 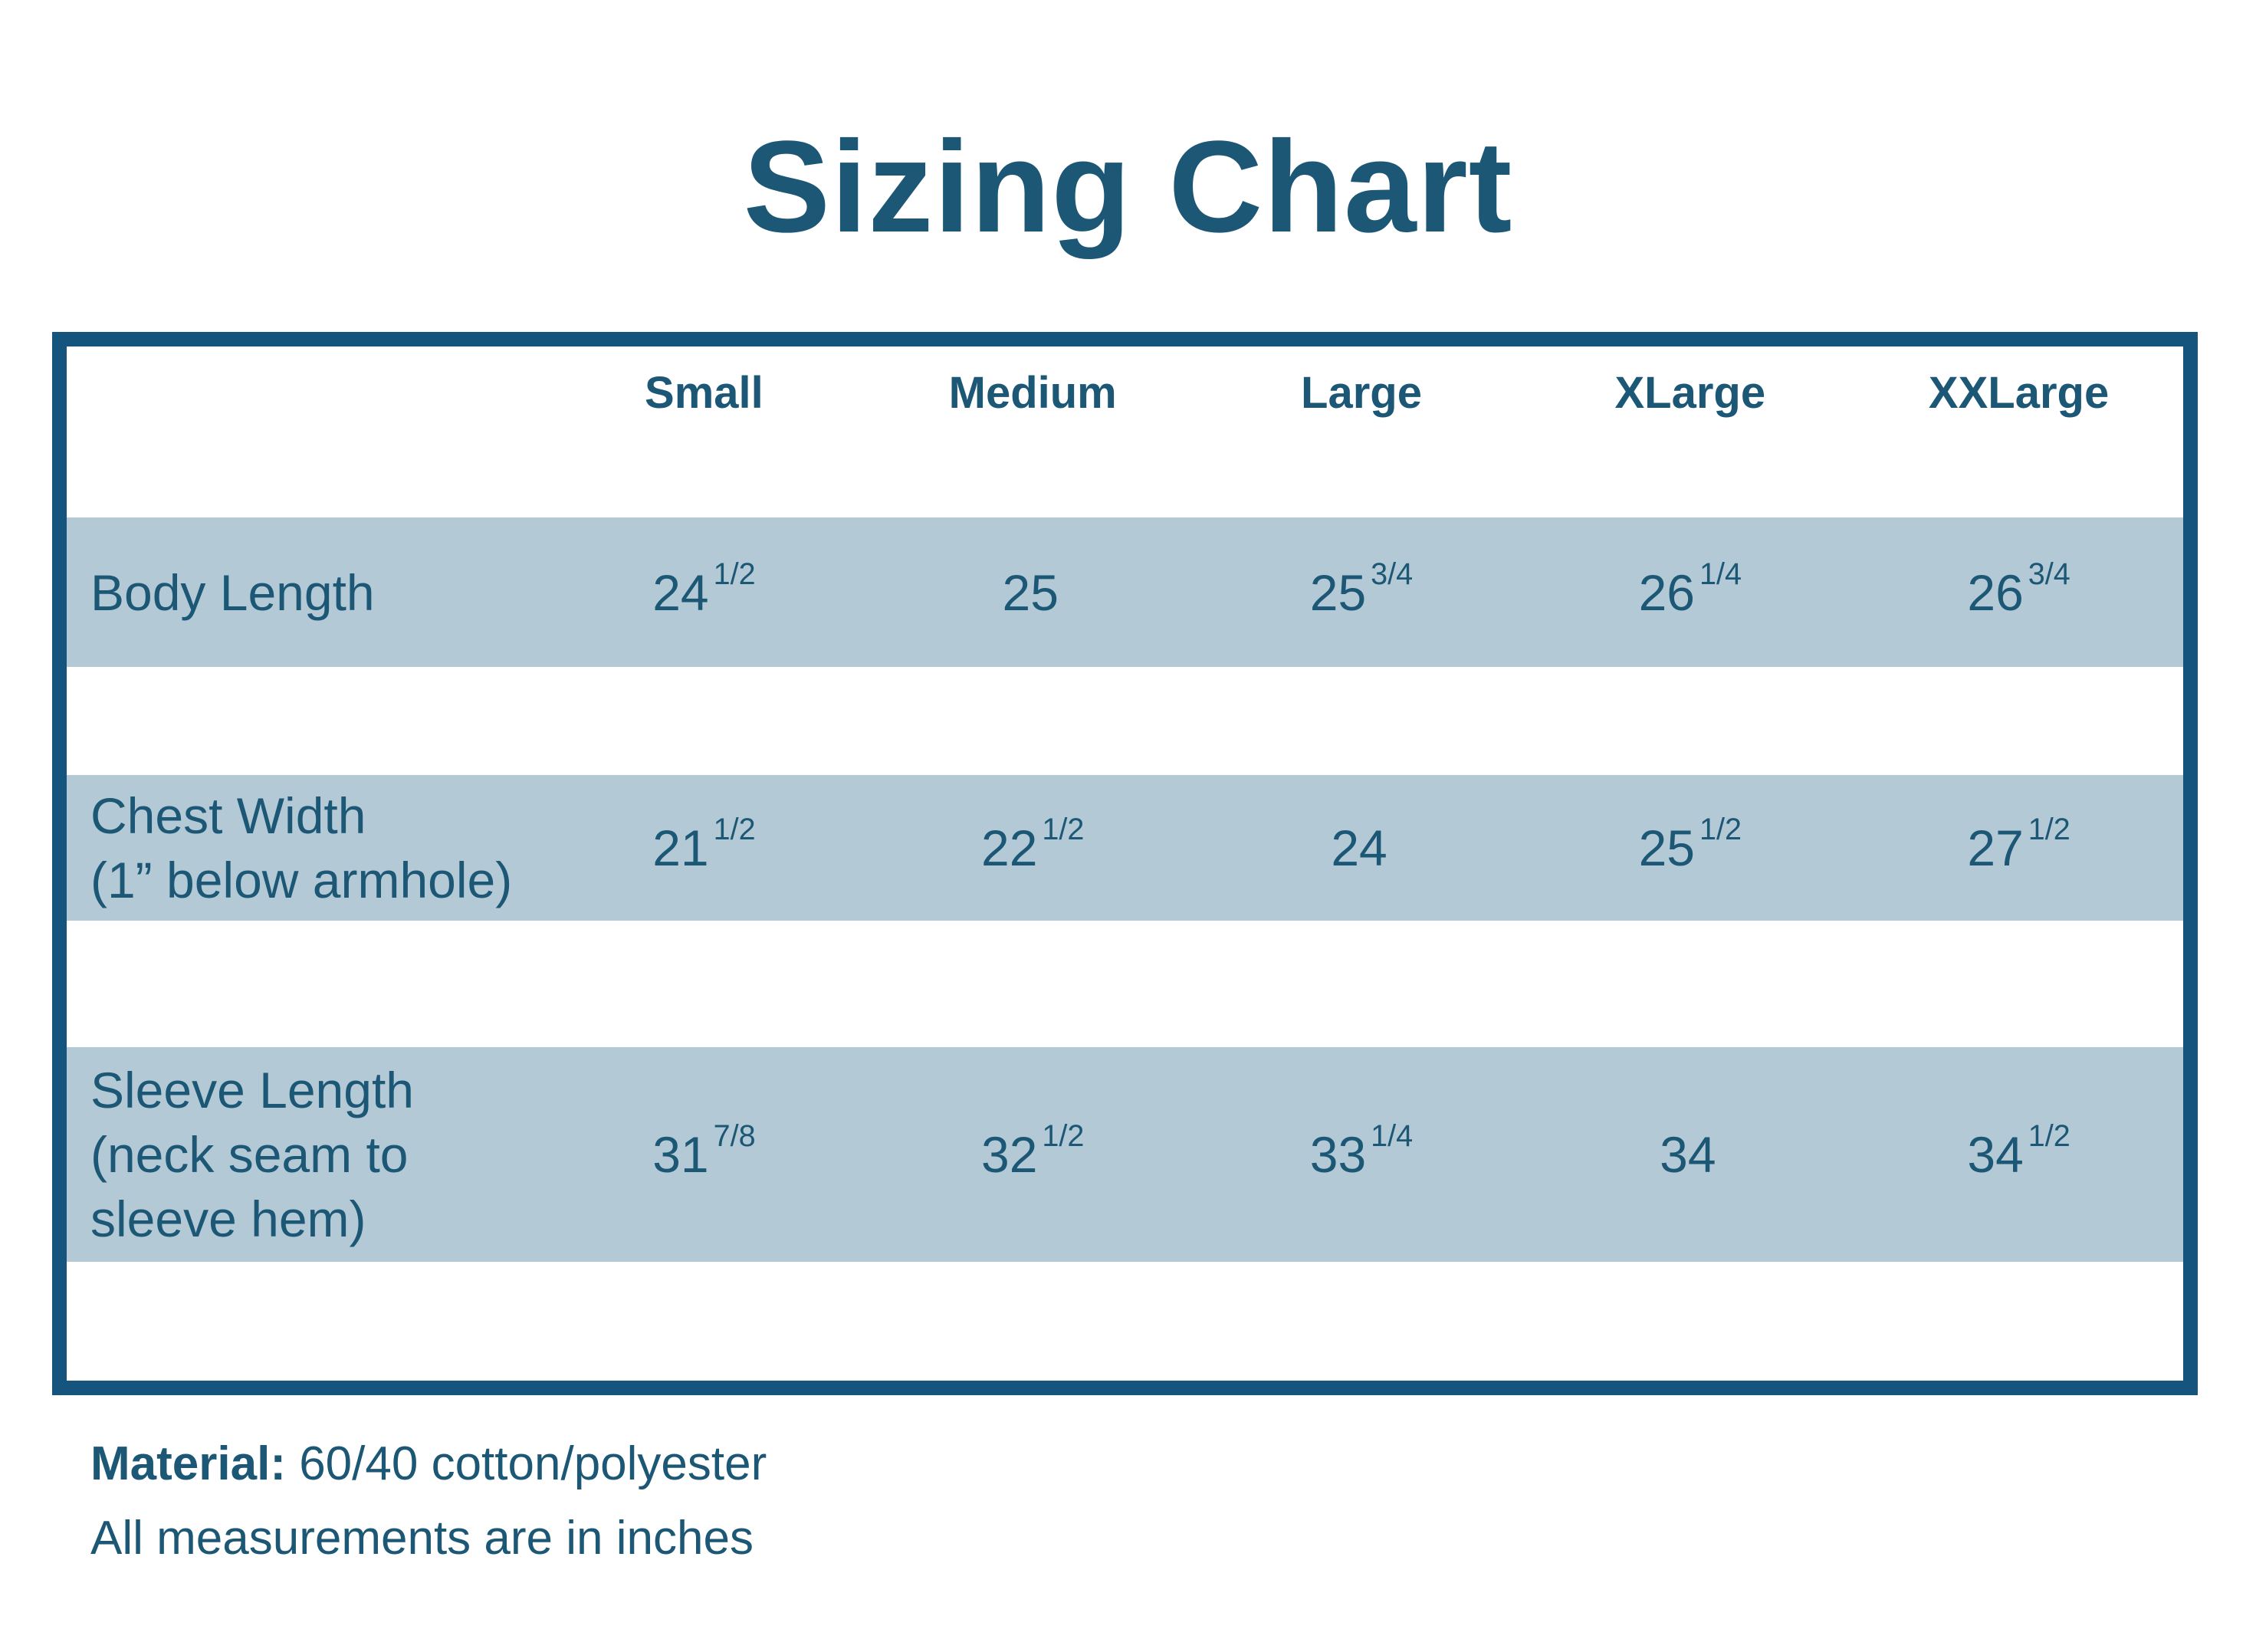 What do you see at coordinates (232, 592) in the screenshot?
I see `row-label-line: Body Length` at bounding box center [232, 592].